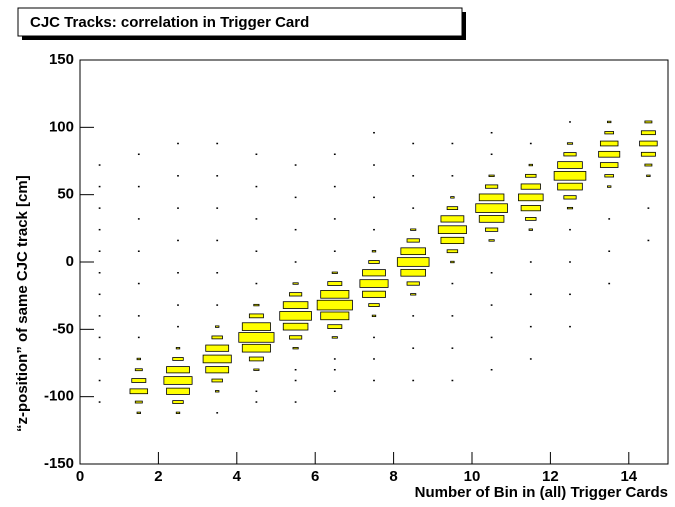 This screenshot has height=507, width=675. I want to click on y-tick-label: 50, so click(65, 194).